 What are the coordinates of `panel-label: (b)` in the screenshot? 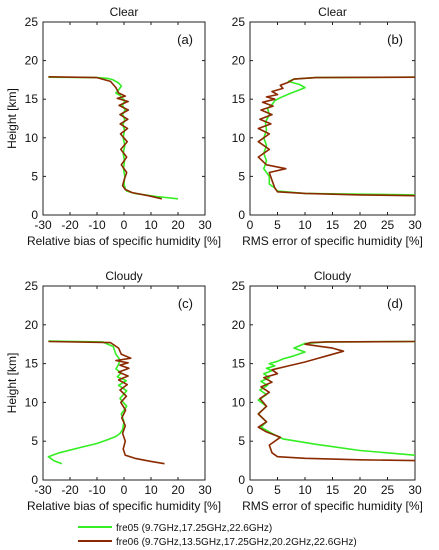 It's located at (395, 39).